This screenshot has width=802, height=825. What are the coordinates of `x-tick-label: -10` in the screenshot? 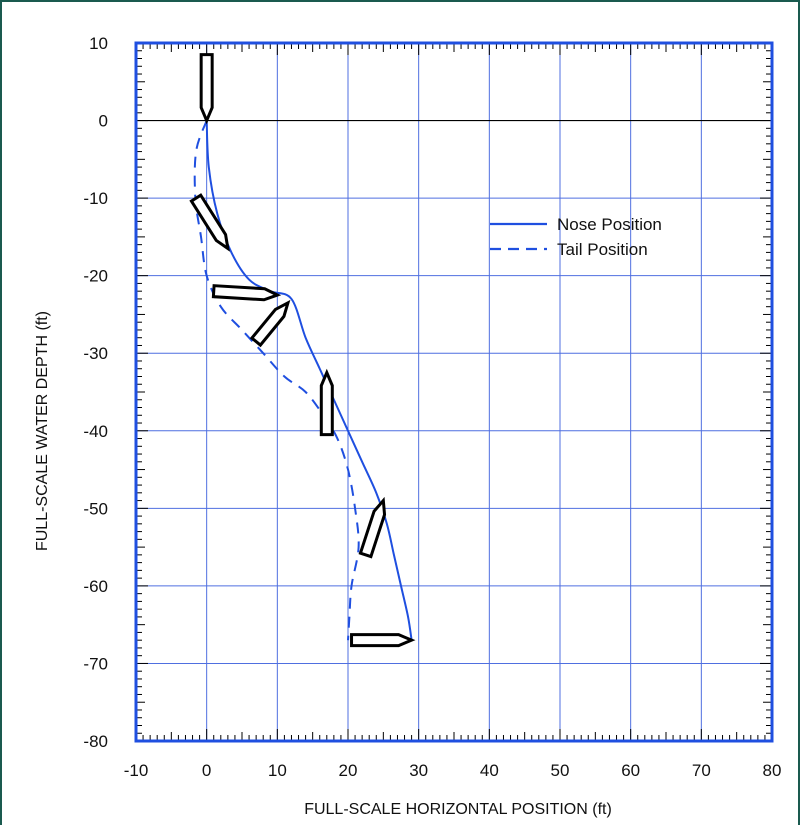 It's located at (136, 770).